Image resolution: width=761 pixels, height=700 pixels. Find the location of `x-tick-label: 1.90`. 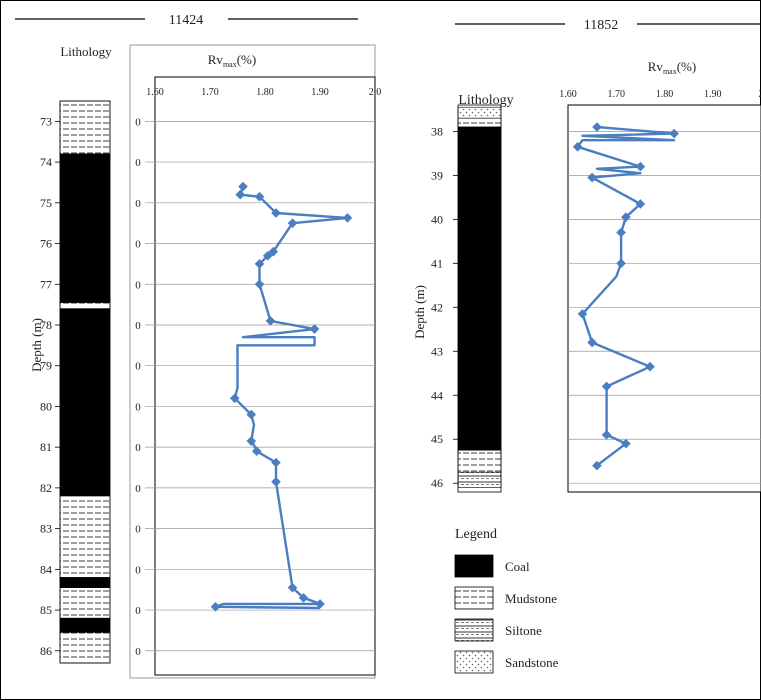

x-tick-label: 1.90 is located at coordinates (320, 92).